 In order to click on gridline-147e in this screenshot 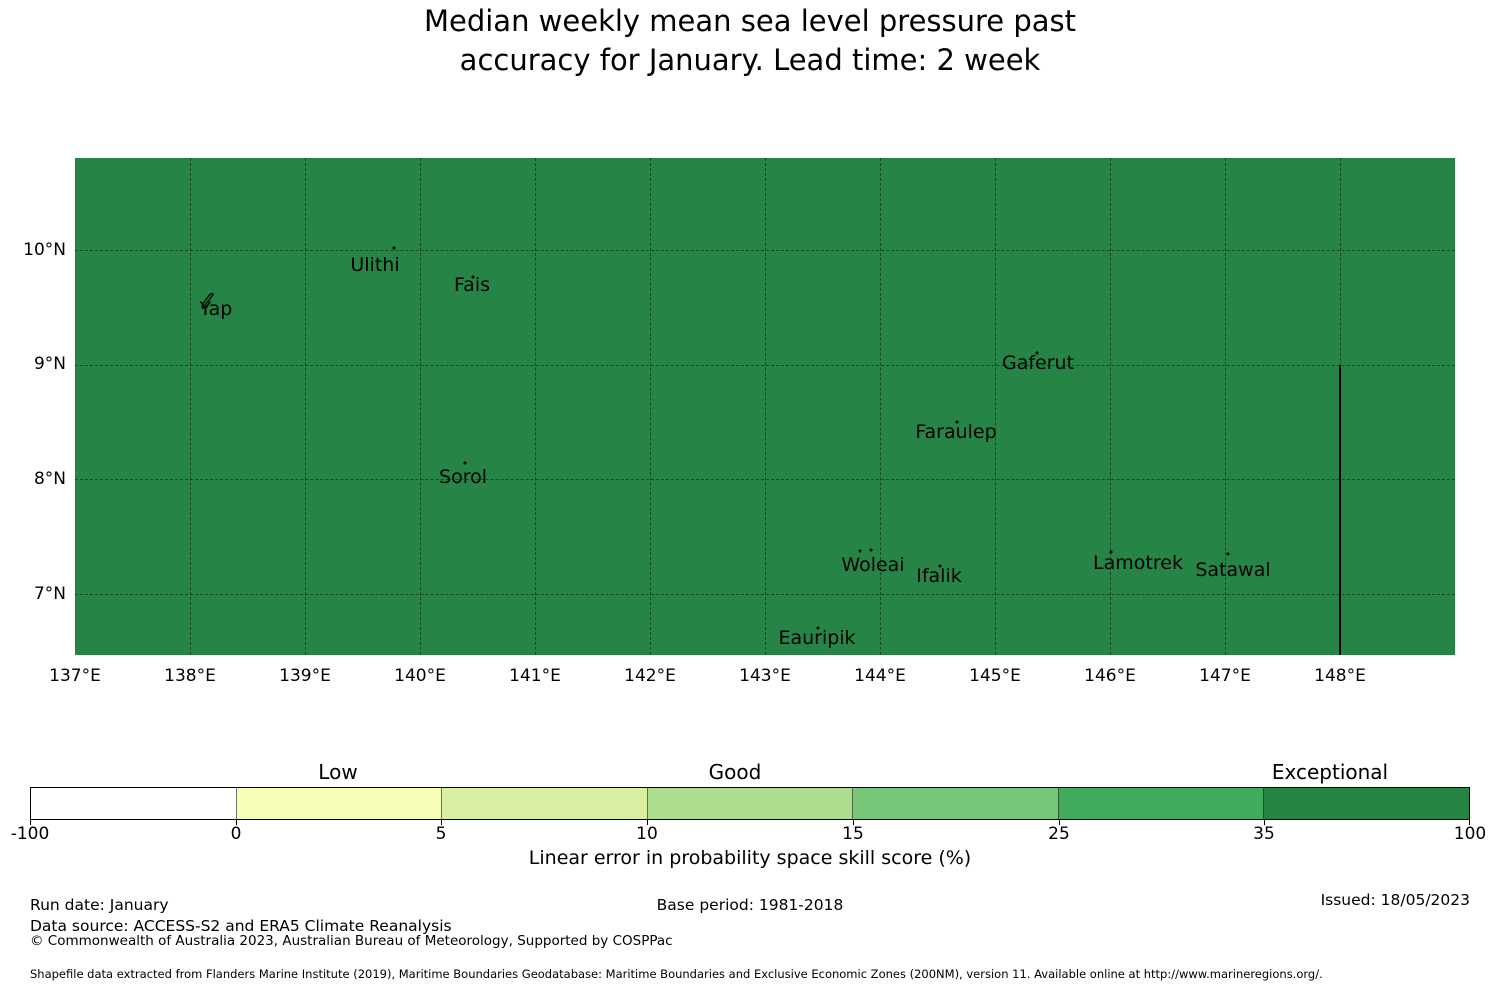, I will do `click(1225, 406)`.